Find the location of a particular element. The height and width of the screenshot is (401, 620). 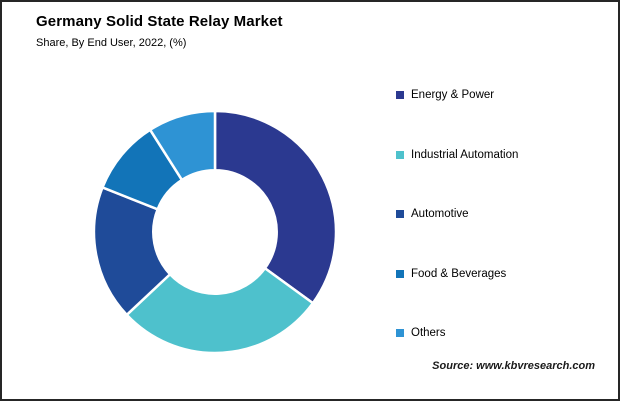

donut-segment-industrial-automation is located at coordinates (220, 310).